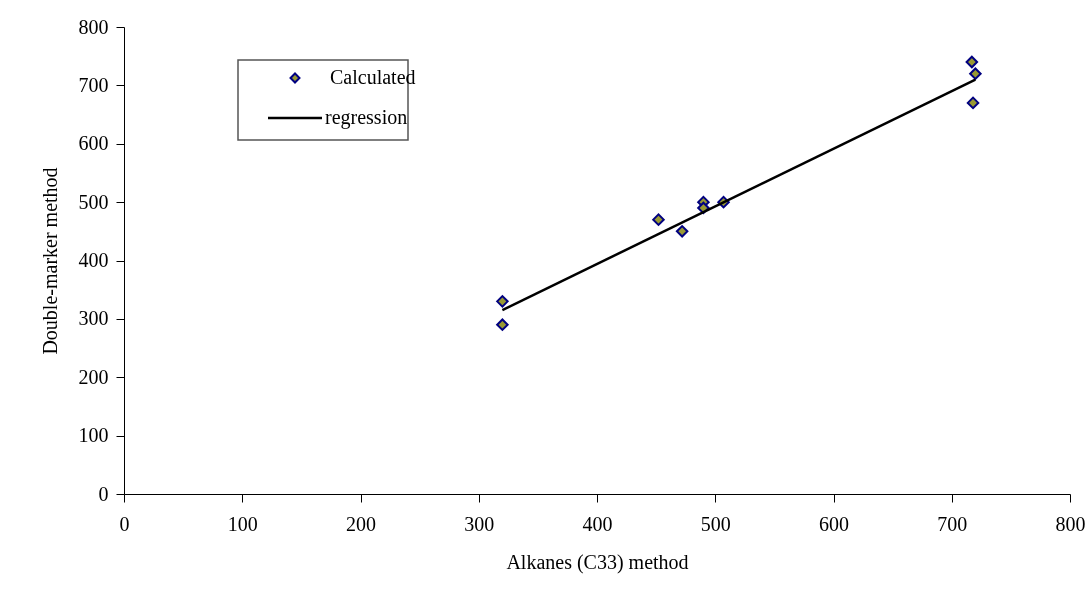 This screenshot has width=1090, height=604. Describe the element at coordinates (242, 523) in the screenshot. I see `x-tick-label: 100` at that location.